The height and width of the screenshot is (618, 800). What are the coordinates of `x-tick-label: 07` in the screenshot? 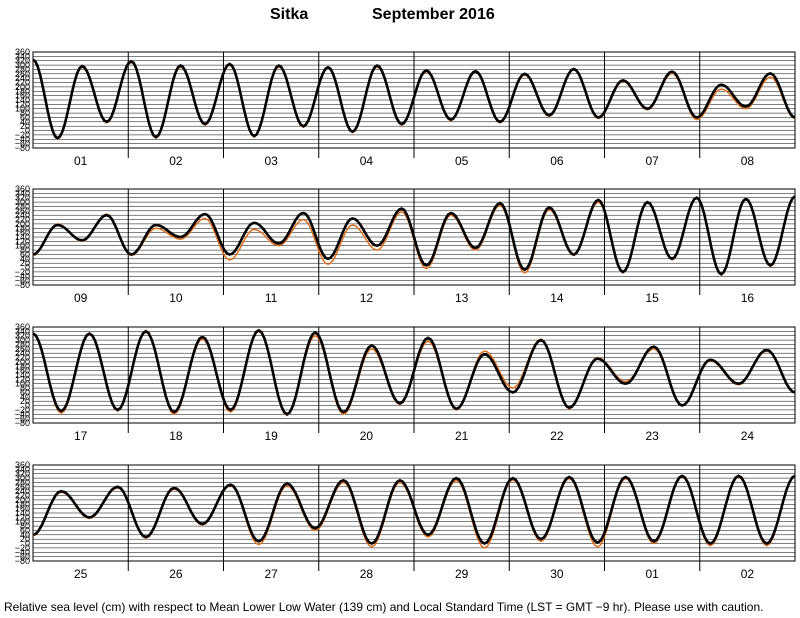 It's located at (652, 161).